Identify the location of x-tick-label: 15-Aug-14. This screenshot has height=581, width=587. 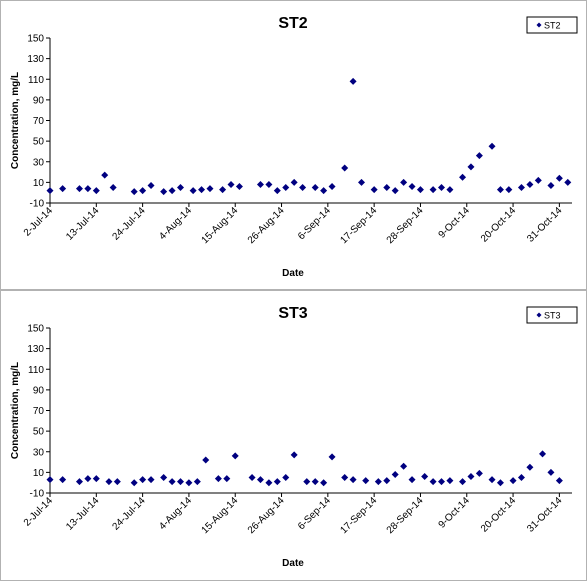
(220, 225).